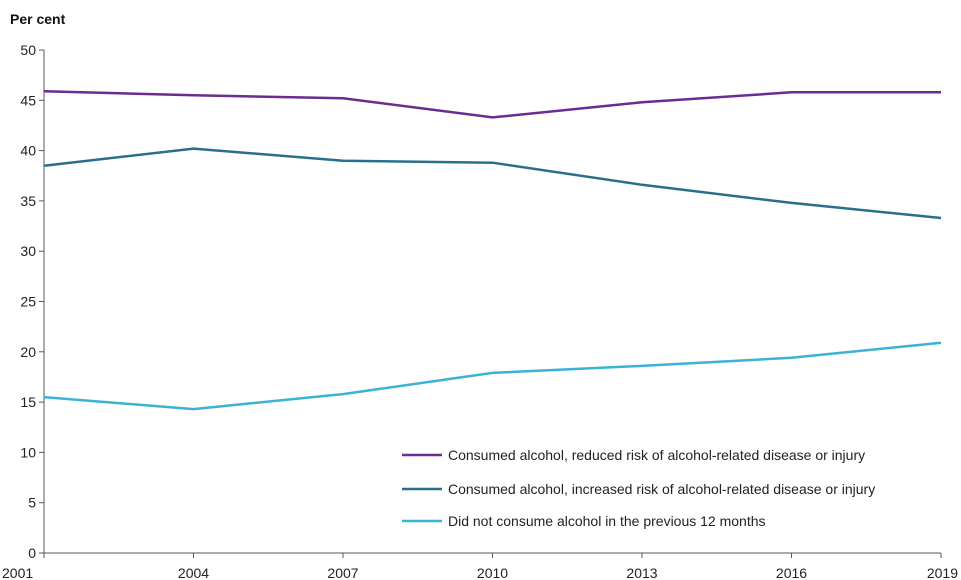 Image resolution: width=961 pixels, height=580 pixels. What do you see at coordinates (791, 572) in the screenshot?
I see `x-tick-label: 2016` at bounding box center [791, 572].